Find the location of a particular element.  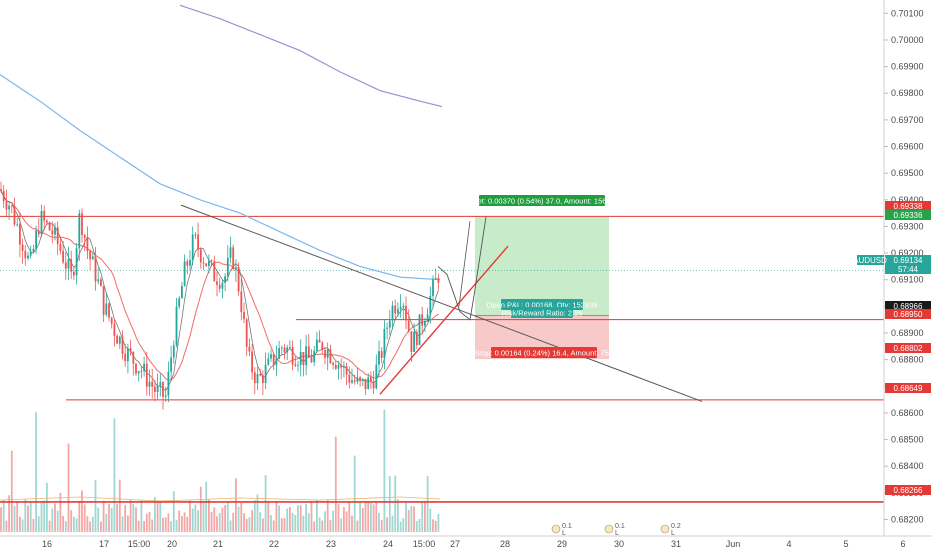

time-tick-label: Jun is located at coordinates (733, 544).